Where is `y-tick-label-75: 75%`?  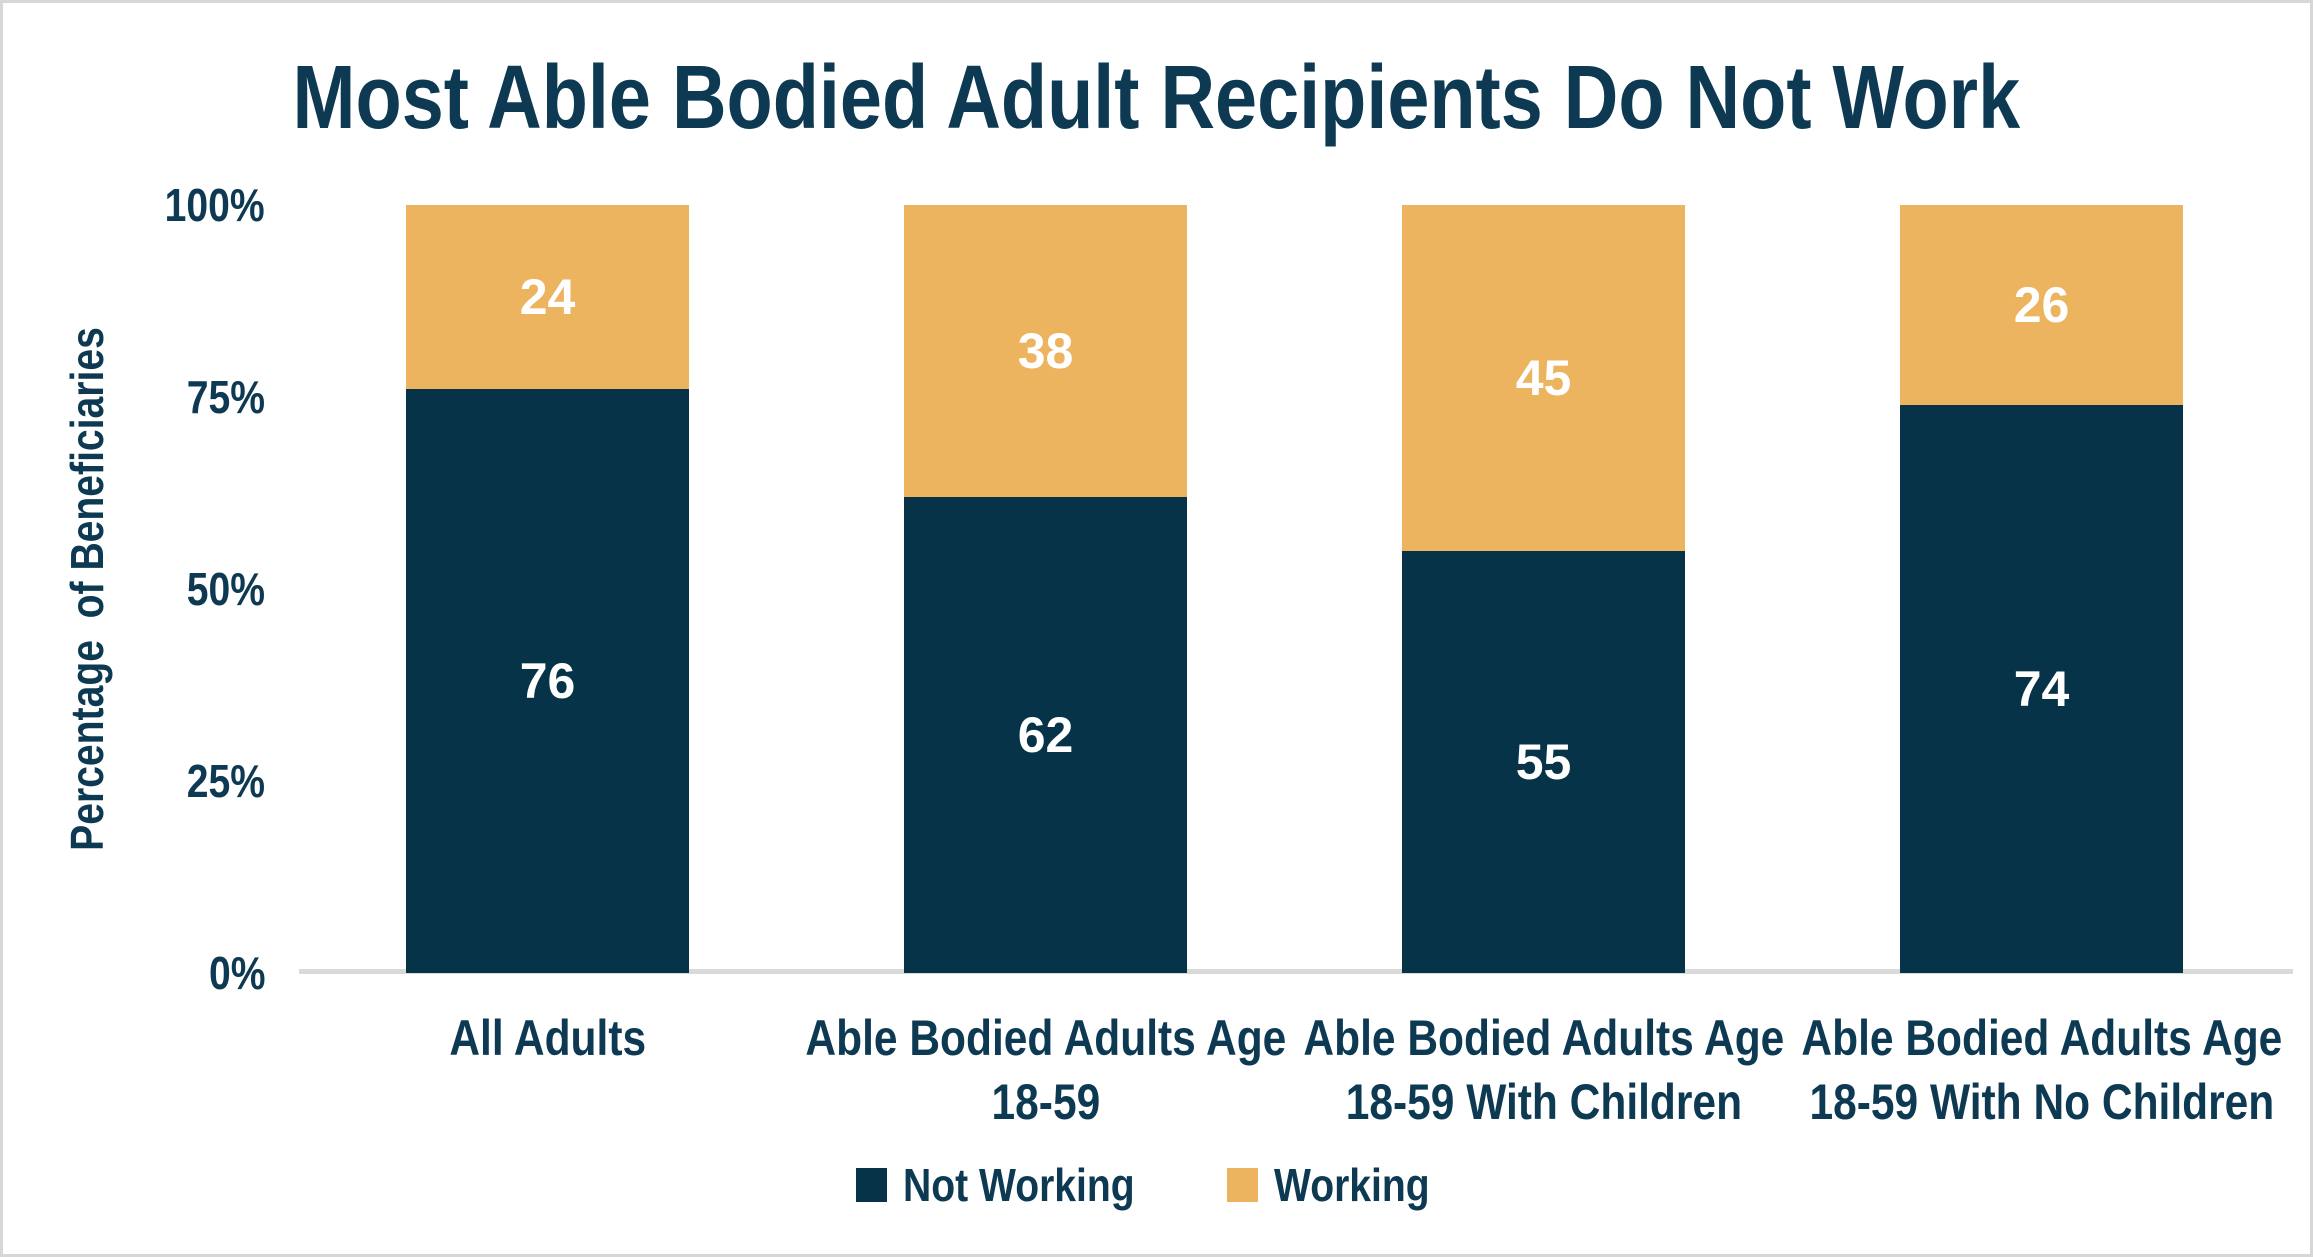
y-tick-label-75: 75% is located at coordinates (225, 397).